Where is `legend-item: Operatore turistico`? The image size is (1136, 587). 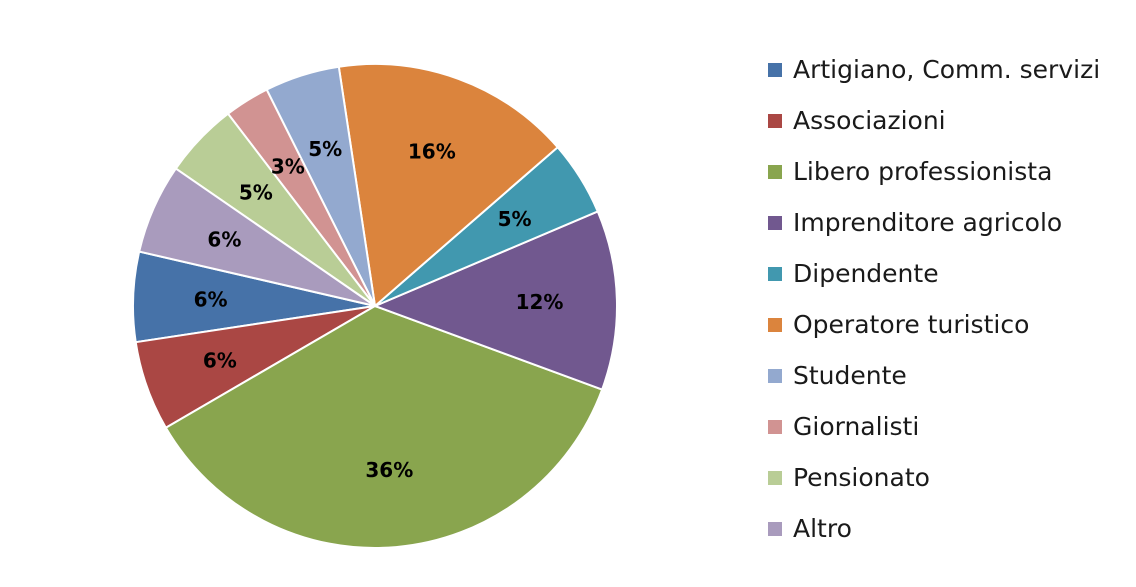 legend-item: Operatore turistico is located at coordinates (934, 324).